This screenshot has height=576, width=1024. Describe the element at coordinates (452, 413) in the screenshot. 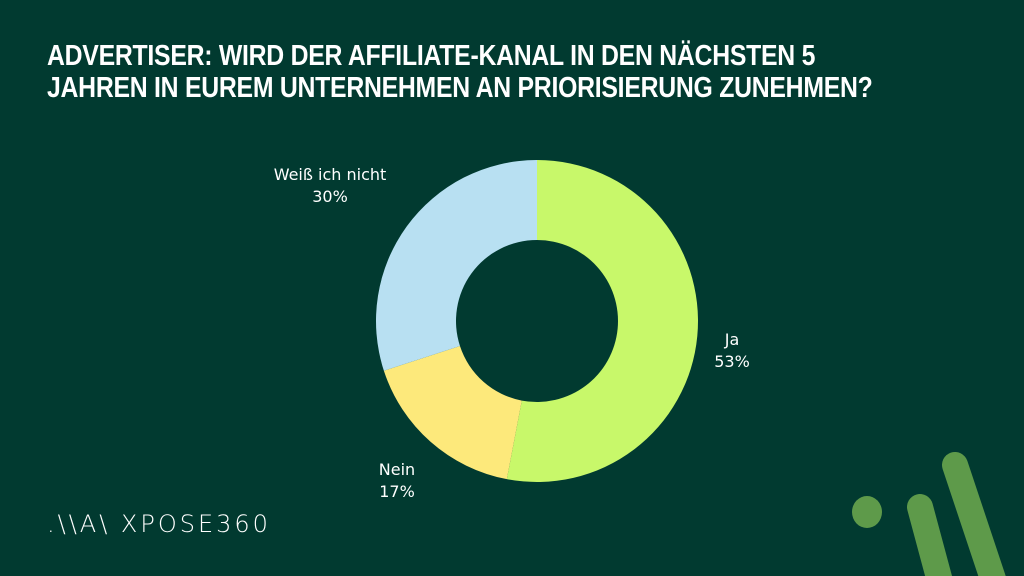

I see `slice-nein` at that location.